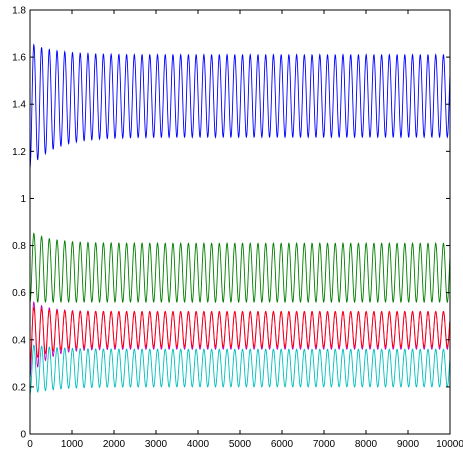 The width and height of the screenshot is (463, 458). Describe the element at coordinates (19, 293) in the screenshot. I see `y-tick-label: 0.6` at that location.